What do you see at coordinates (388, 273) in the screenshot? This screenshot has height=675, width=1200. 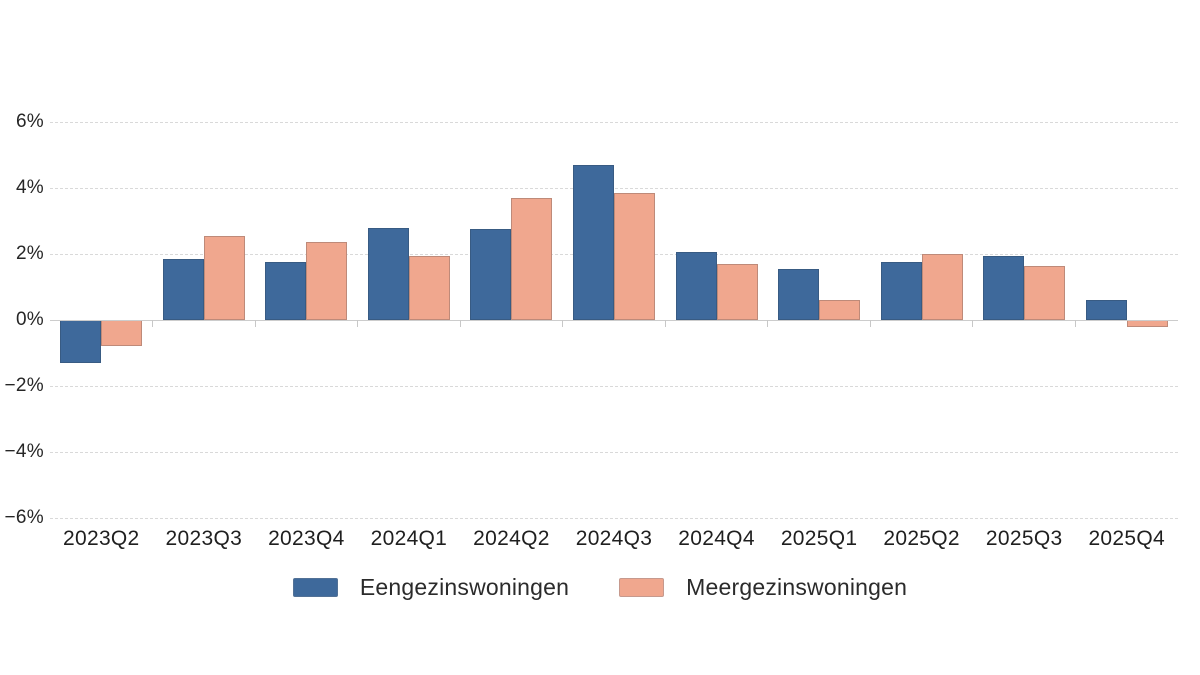 I see `bar-eengezinswoningen-2024Q1` at bounding box center [388, 273].